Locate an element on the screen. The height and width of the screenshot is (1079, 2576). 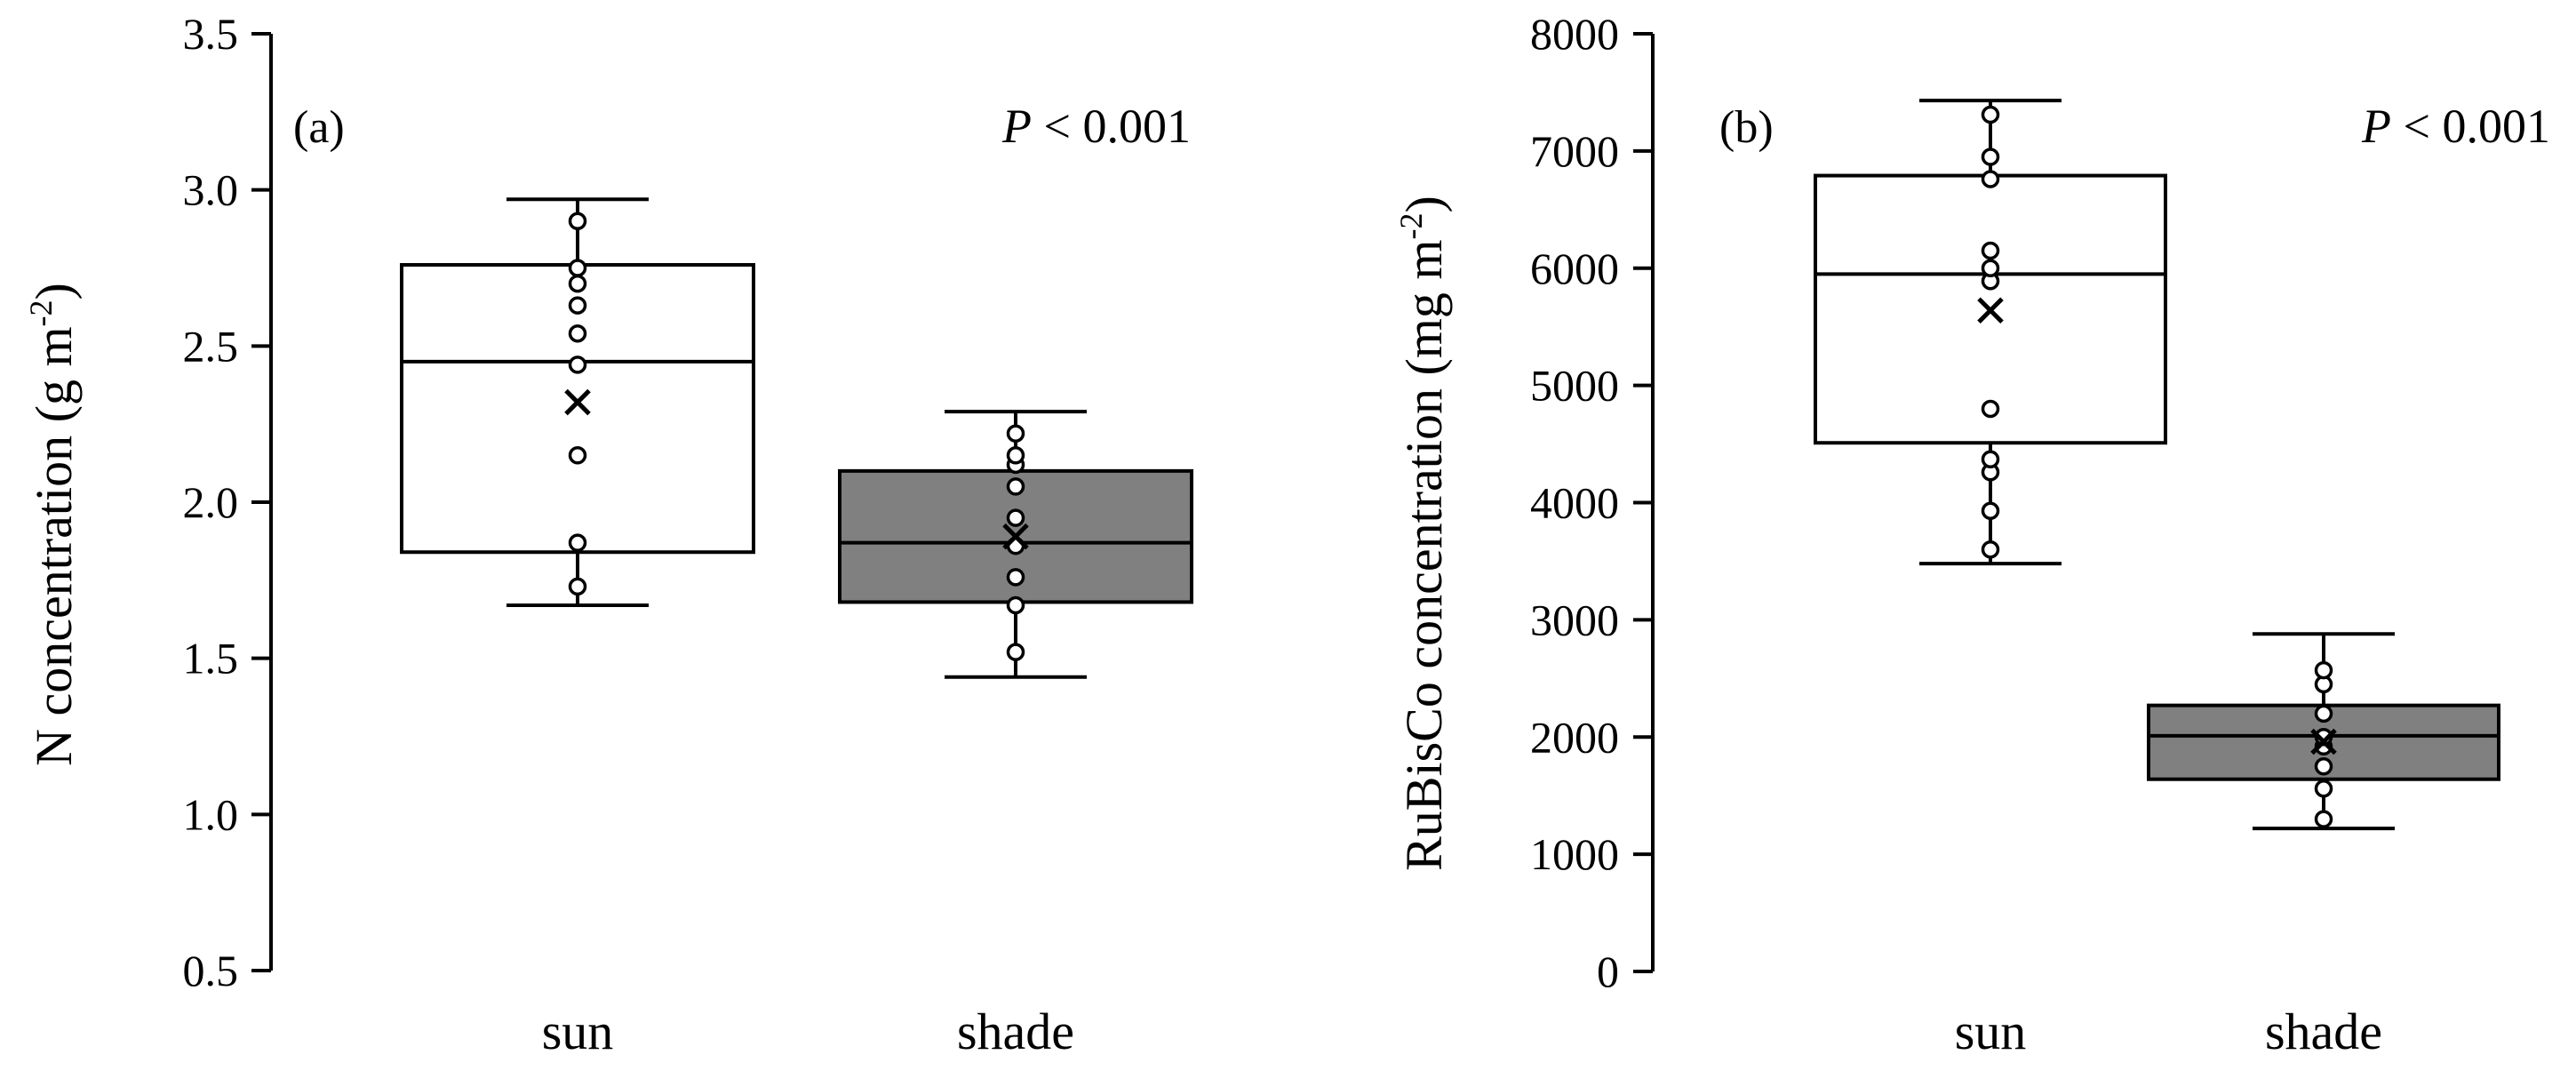
panel-b-y-axis-title: RuBisCo concentration (mg m-2) is located at coordinates (1423, 534).